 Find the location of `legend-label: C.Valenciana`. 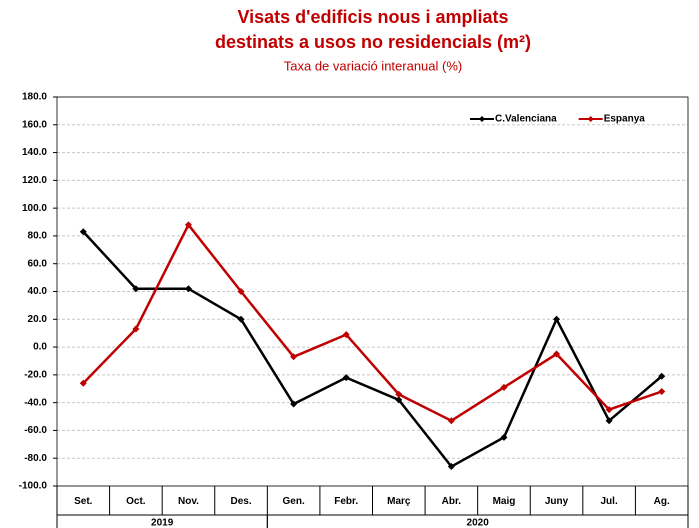

legend-label: C.Valenciana is located at coordinates (526, 119).